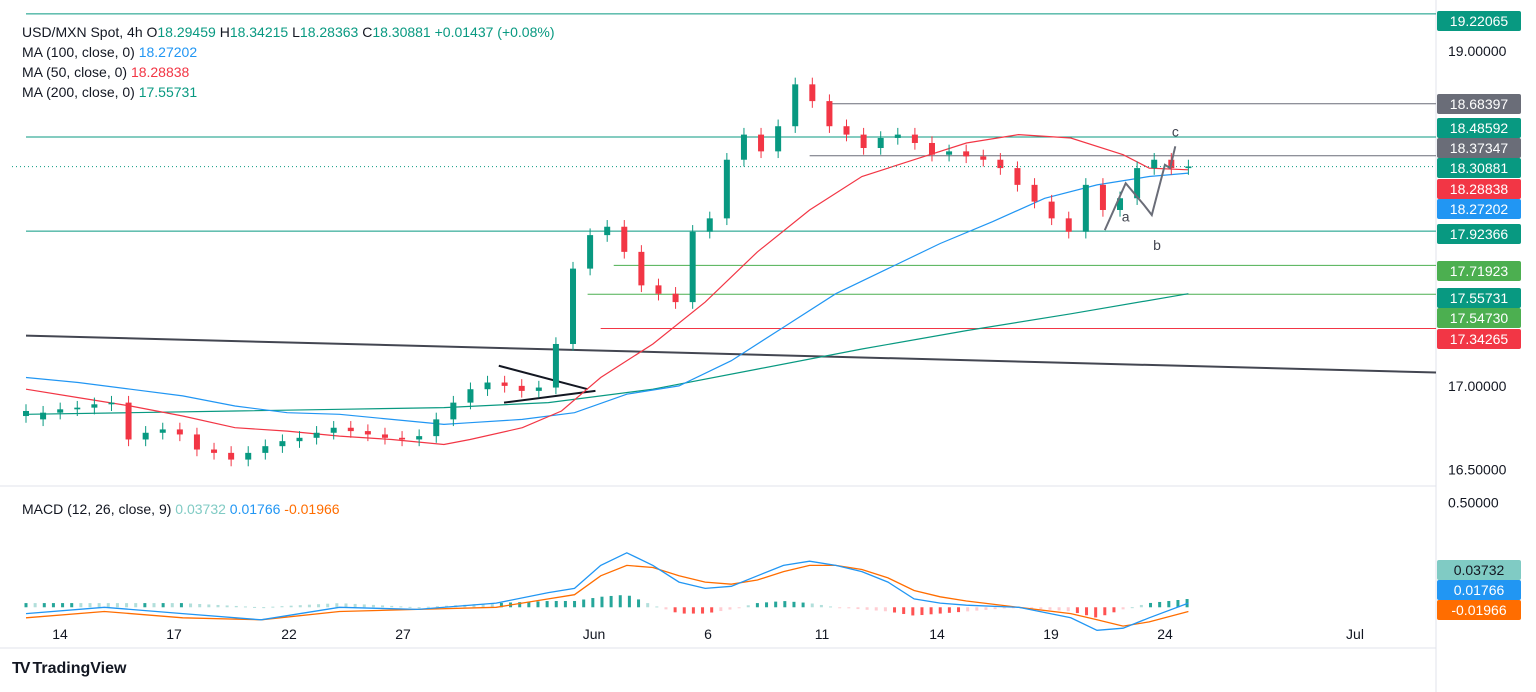 This screenshot has width=1536, height=692. What do you see at coordinates (1479, 148) in the screenshot?
I see `price-tag-label: 18.37347` at bounding box center [1479, 148].